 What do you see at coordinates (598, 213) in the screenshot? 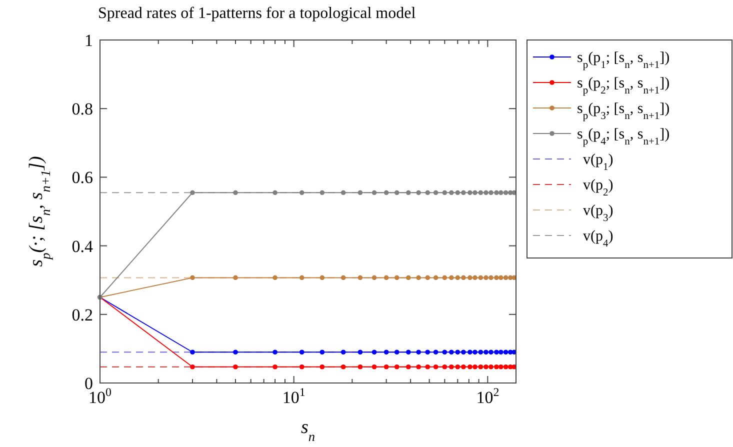
I see `legend-label: v(p$_{3}$)` at bounding box center [598, 213].